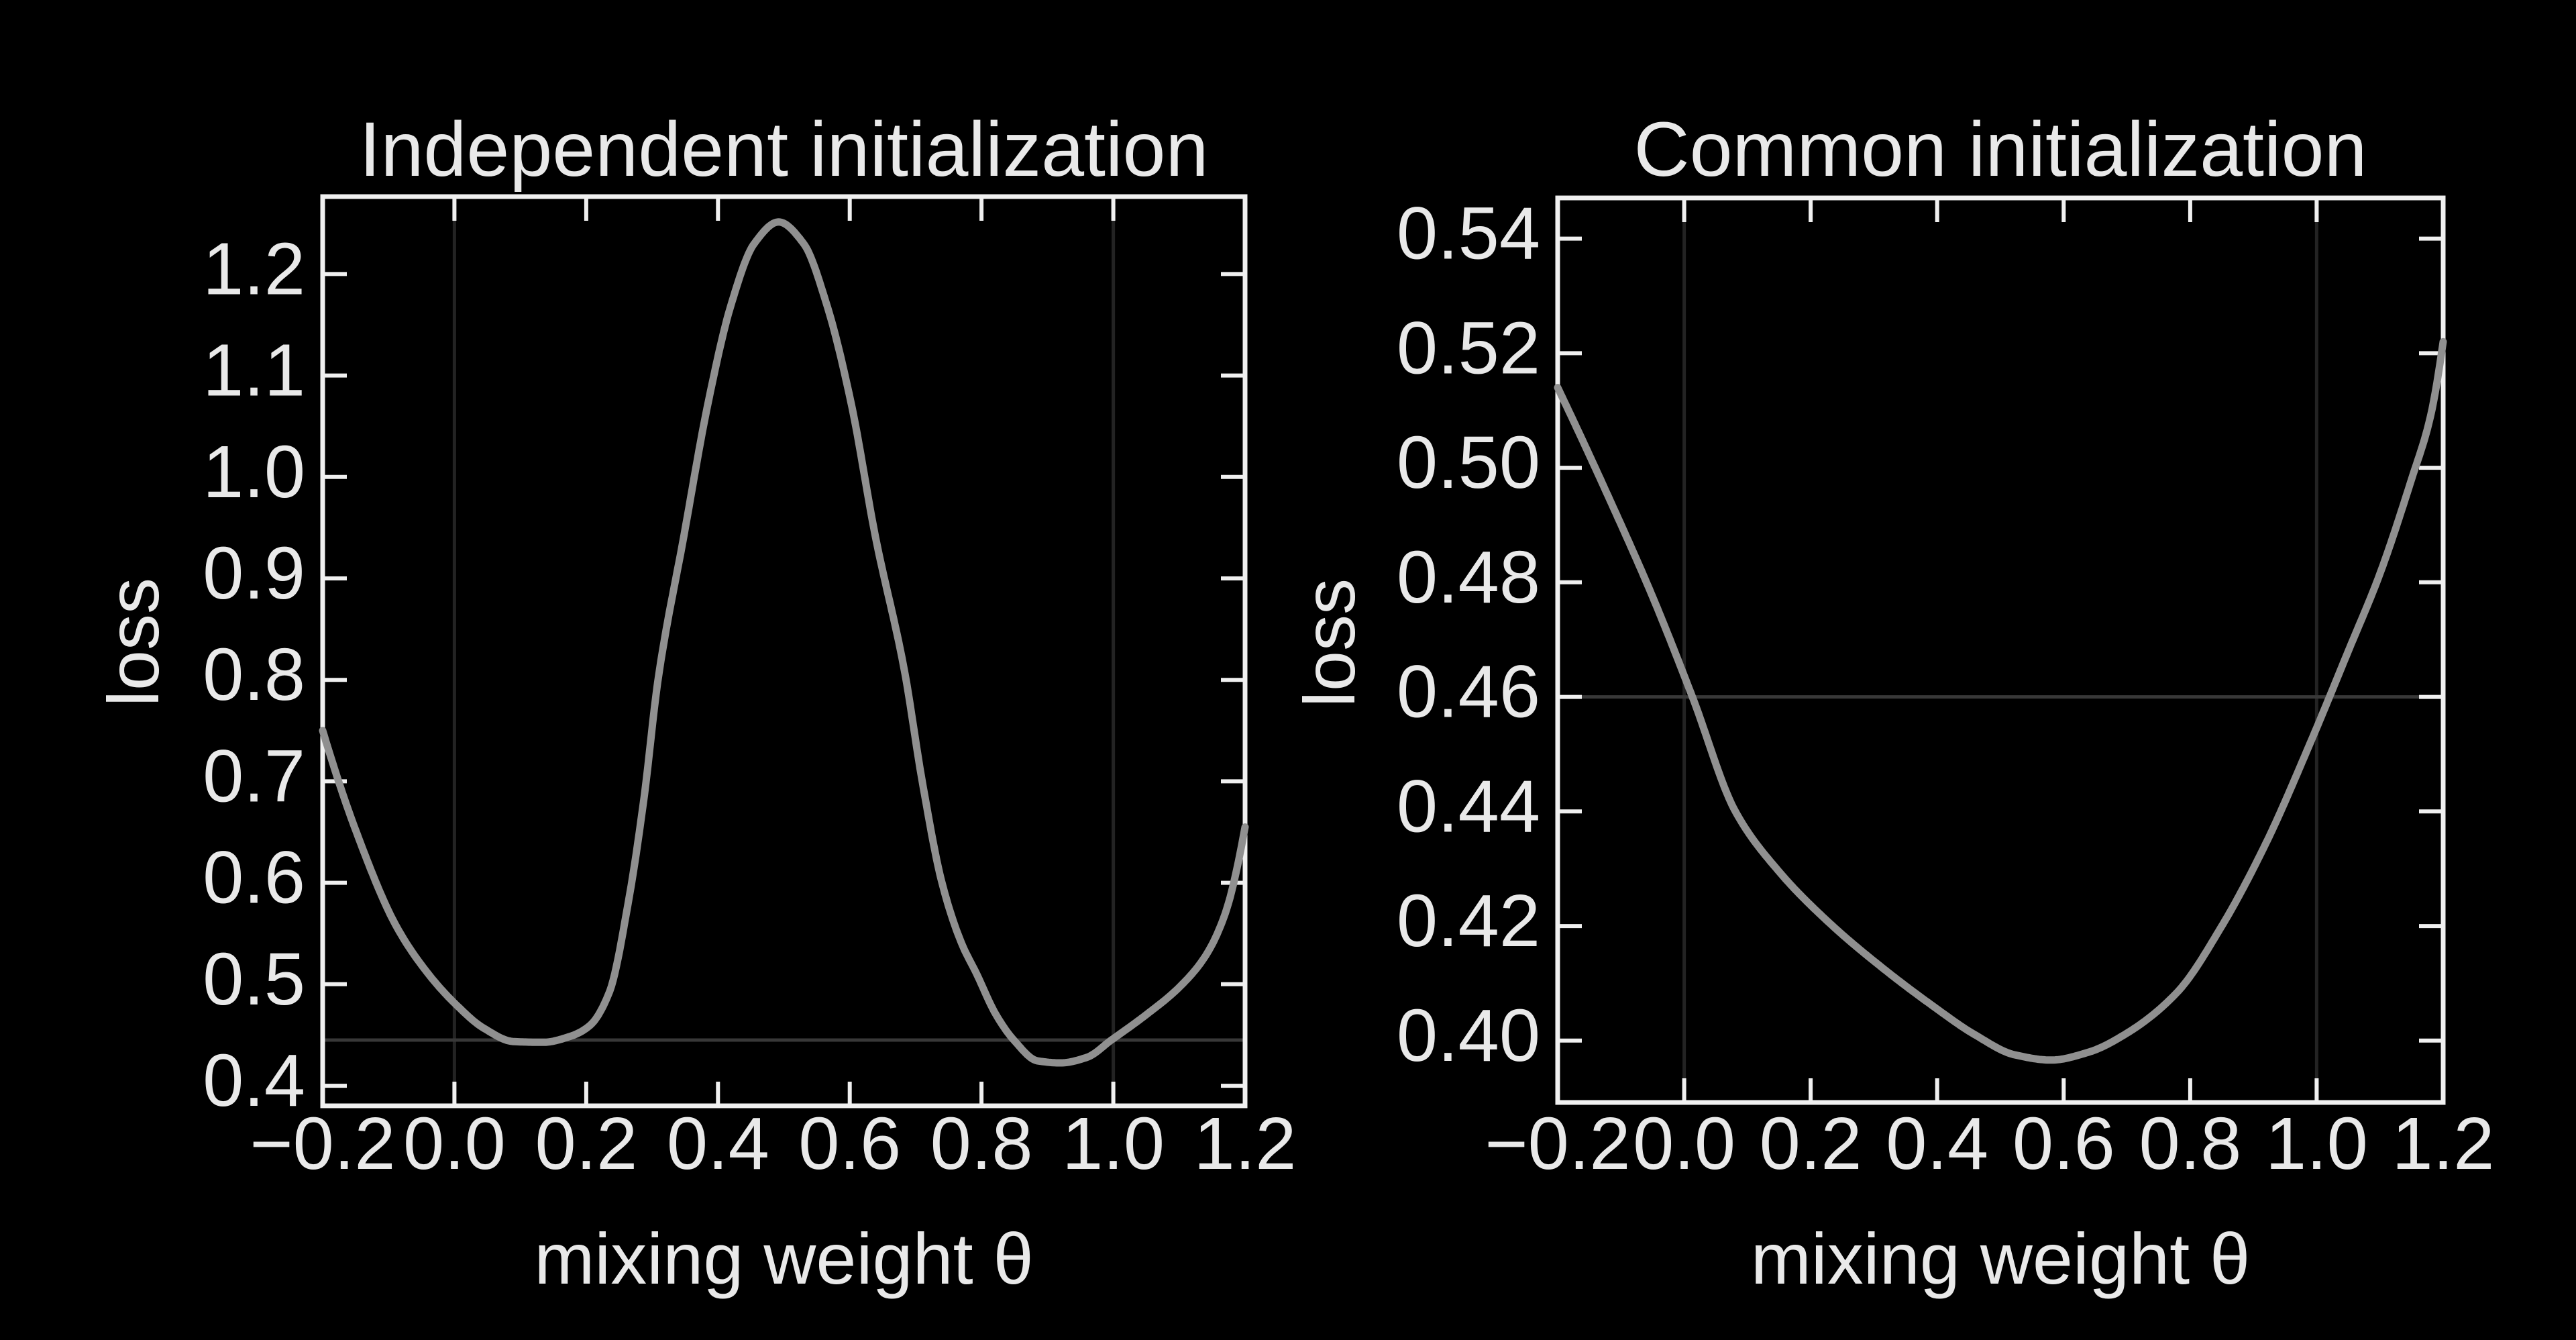  Describe the element at coordinates (1468, 806) in the screenshot. I see `svg-text: 0.44` at that location.